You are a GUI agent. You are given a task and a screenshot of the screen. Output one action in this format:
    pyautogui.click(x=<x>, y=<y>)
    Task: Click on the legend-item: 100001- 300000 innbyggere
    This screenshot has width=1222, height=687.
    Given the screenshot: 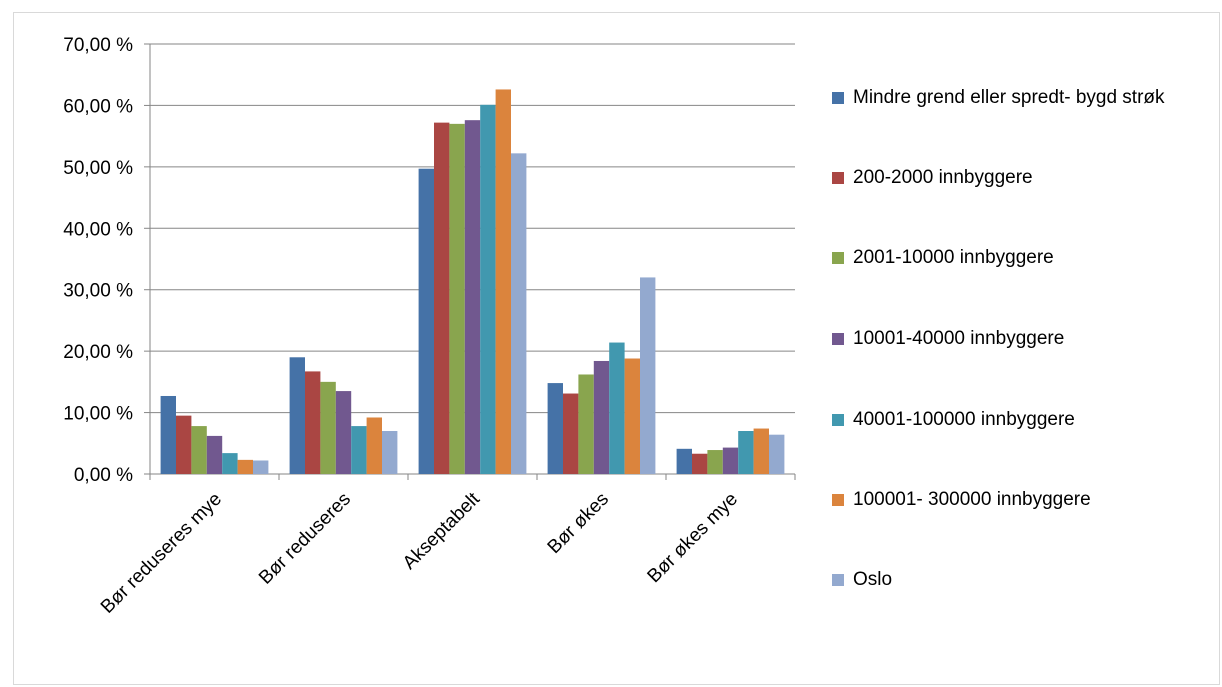 What is the action you would take?
    pyautogui.click(x=1017, y=500)
    